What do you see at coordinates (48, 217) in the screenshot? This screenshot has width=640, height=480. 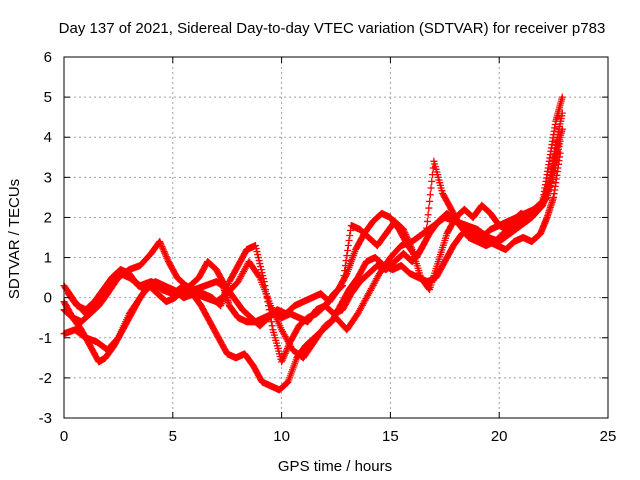 I see `y-tick-label: 2` at bounding box center [48, 217].